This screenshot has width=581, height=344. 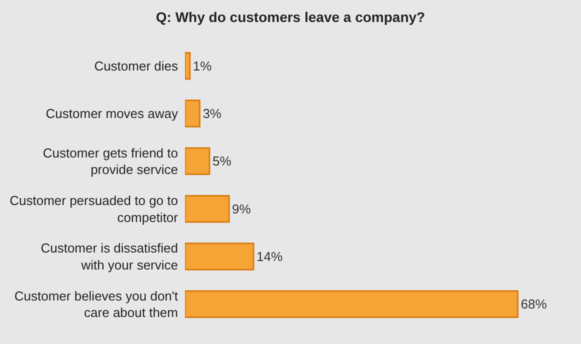 What do you see at coordinates (534, 304) in the screenshot?
I see `data-label: 68%` at bounding box center [534, 304].